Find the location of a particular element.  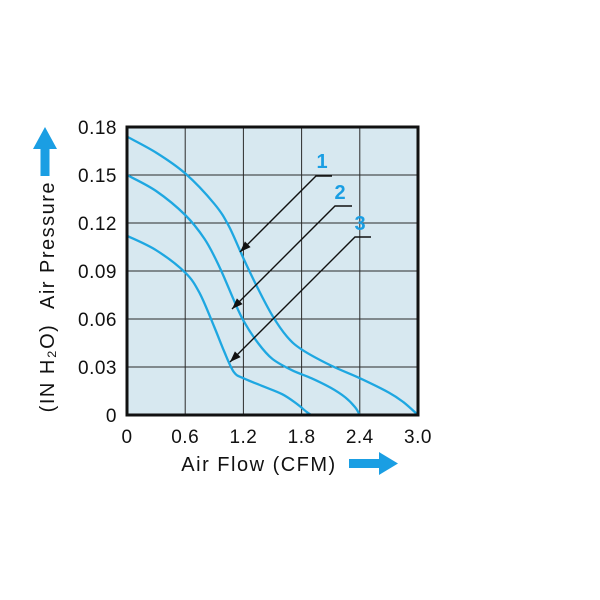

y-tick-label: 0.12 is located at coordinates (97, 224).